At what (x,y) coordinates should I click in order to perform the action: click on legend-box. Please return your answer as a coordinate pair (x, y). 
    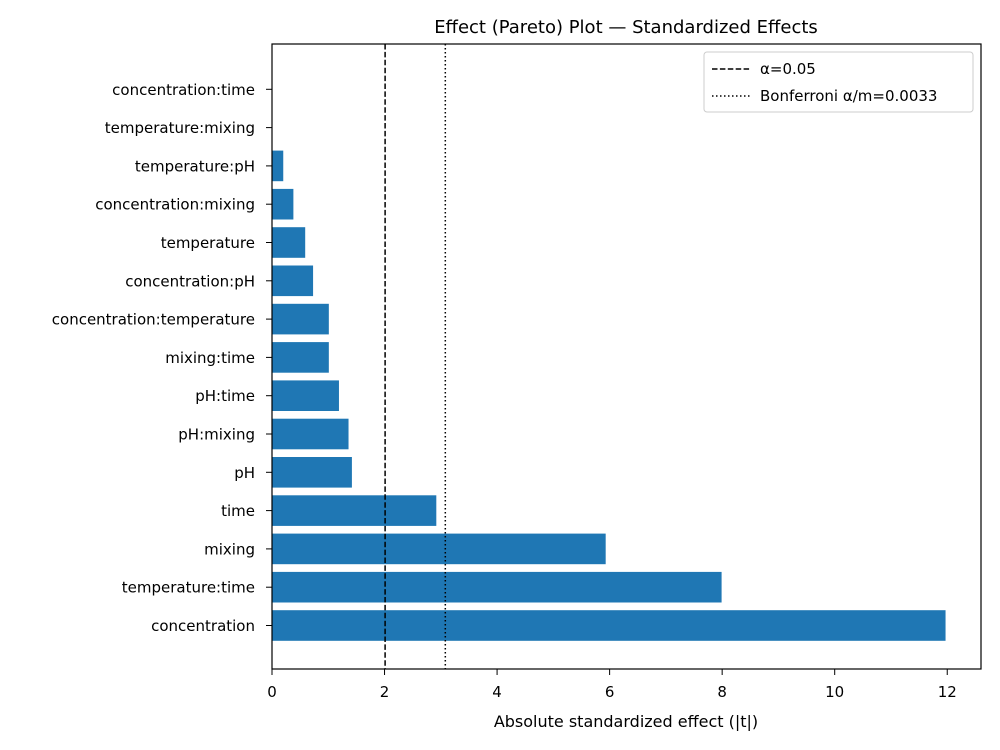
    Looking at the image, I should click on (838, 82).